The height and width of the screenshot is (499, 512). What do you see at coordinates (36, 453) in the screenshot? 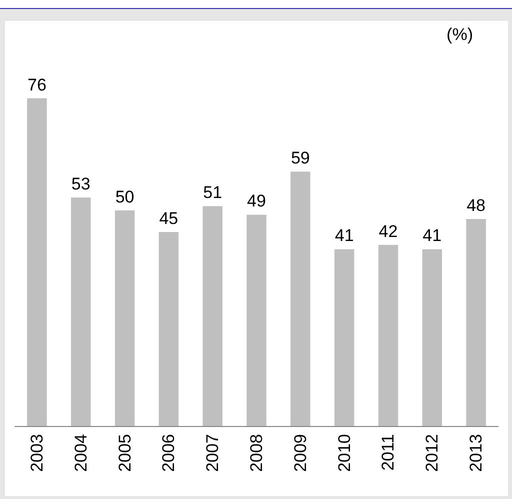
I see `x-tick-label: 2003` at bounding box center [36, 453].